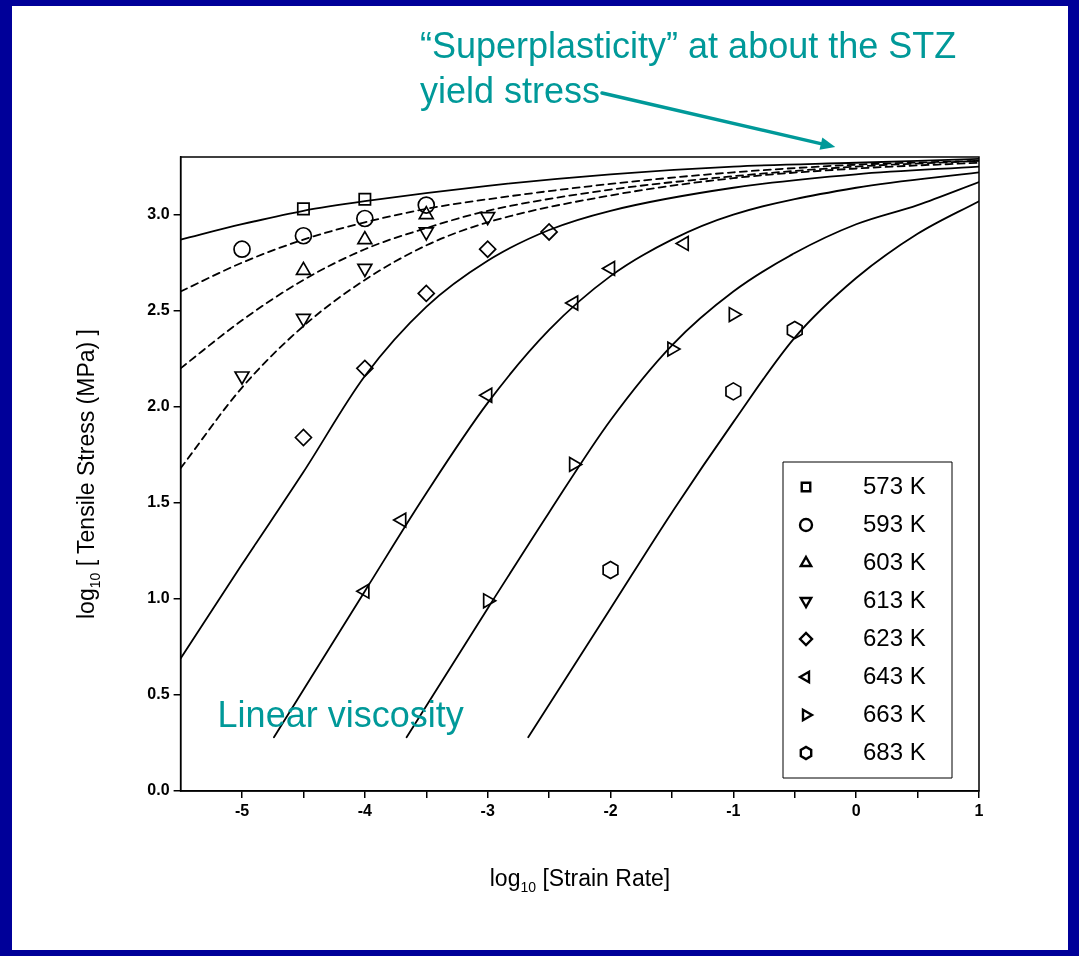  Describe the element at coordinates (894, 637) in the screenshot. I see `legend-label: 623 K` at that location.